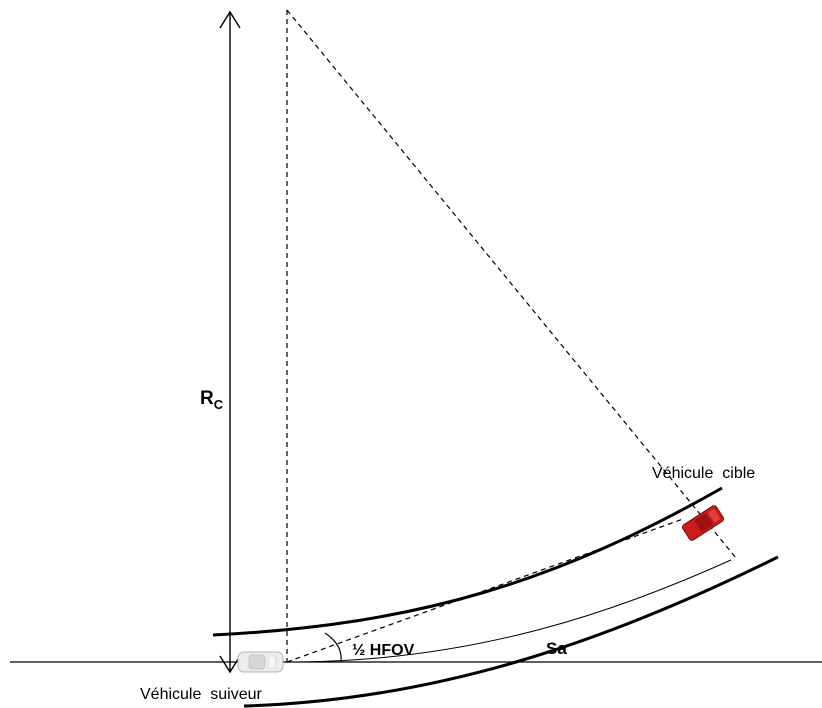 Image resolution: width=822 pixels, height=708 pixels. Describe the element at coordinates (260, 662) in the screenshot. I see `white-car-icon` at that location.